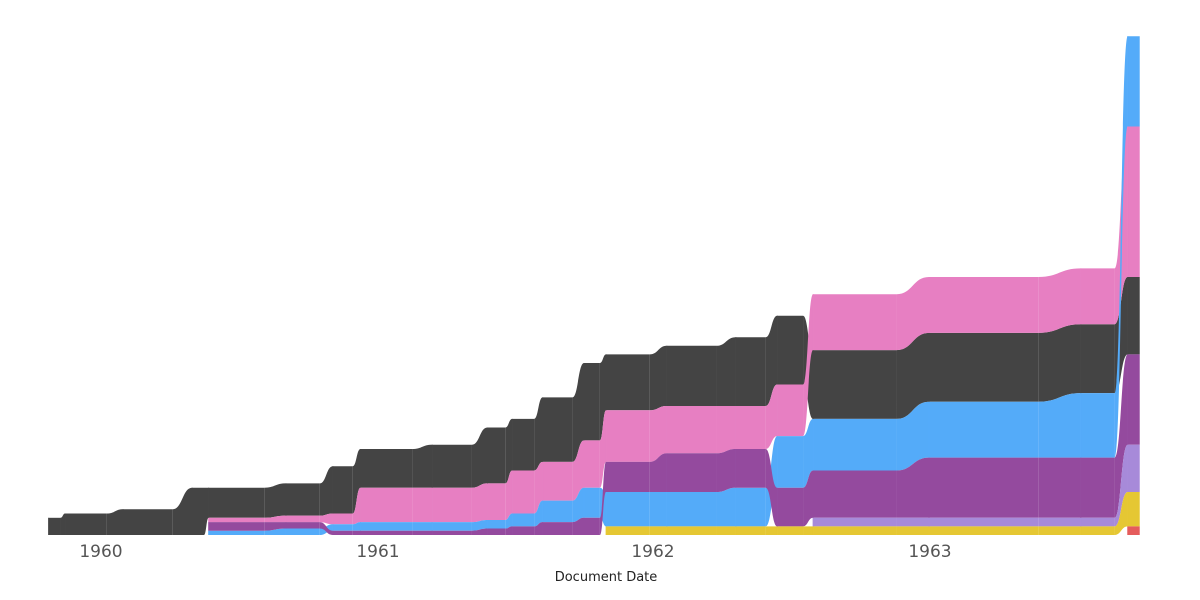 This screenshot has height=600, width=1200. Describe the element at coordinates (606, 577) in the screenshot. I see `x-axis-title: Document Date` at that location.